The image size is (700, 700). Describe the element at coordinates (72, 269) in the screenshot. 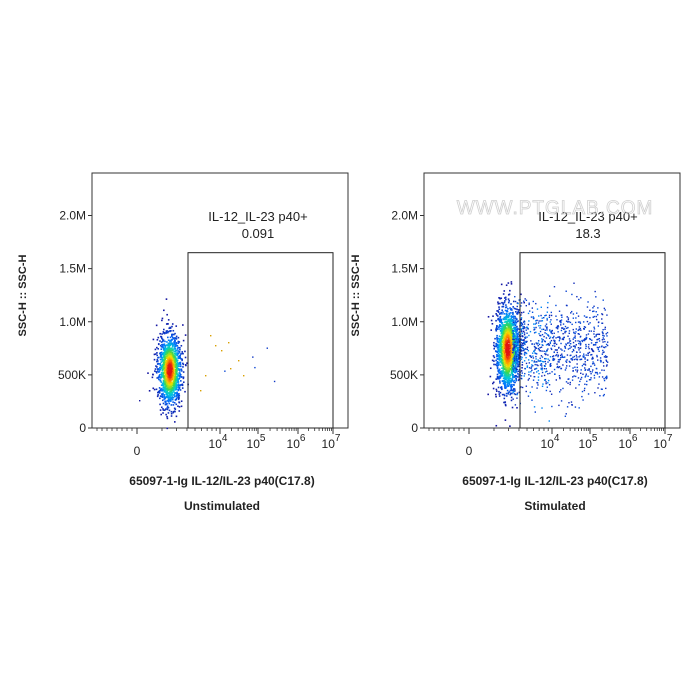

I see `y-tick-label: 1.5M` at that location.